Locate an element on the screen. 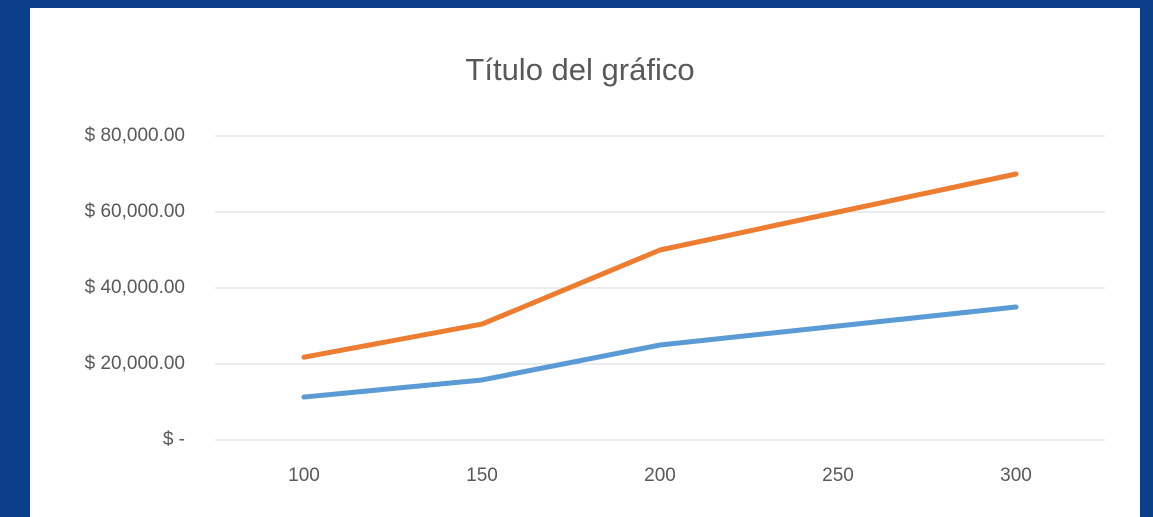  y-tick-label: $ 40,000.00 is located at coordinates (135, 287).